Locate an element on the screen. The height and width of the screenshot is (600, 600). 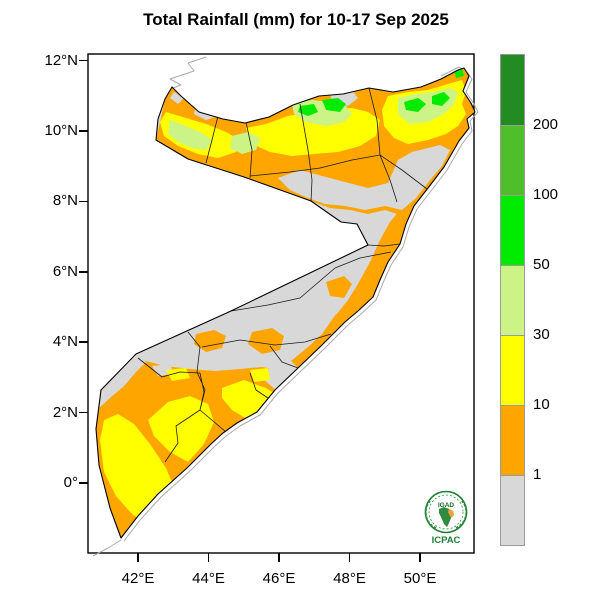
y-tick-label: 2°N is located at coordinates (65, 412).